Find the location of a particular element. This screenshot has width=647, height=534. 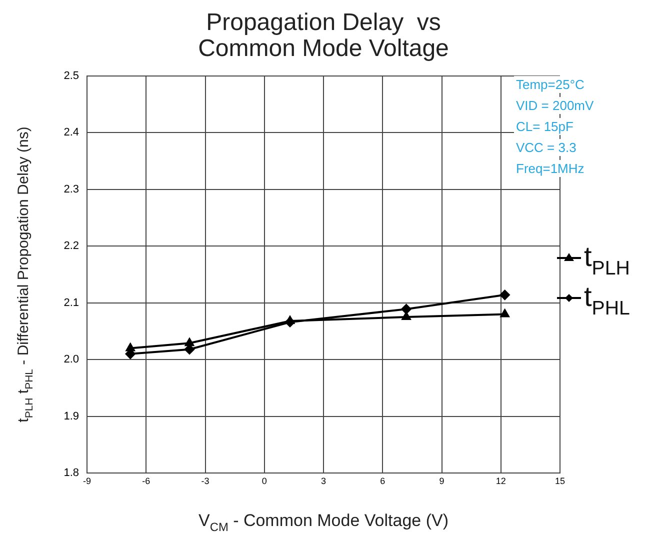

x-tick-label: -6 is located at coordinates (146, 481).